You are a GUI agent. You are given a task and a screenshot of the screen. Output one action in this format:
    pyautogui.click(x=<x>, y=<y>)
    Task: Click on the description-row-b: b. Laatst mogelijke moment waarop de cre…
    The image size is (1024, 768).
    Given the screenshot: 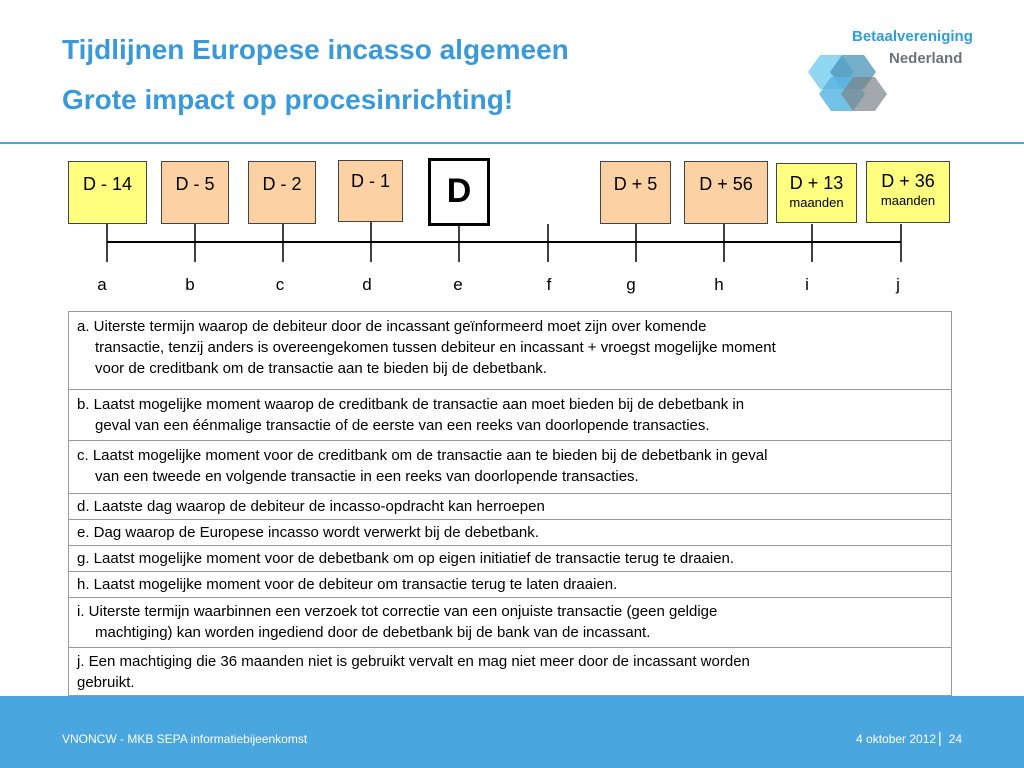 What is the action you would take?
    pyautogui.click(x=510, y=415)
    